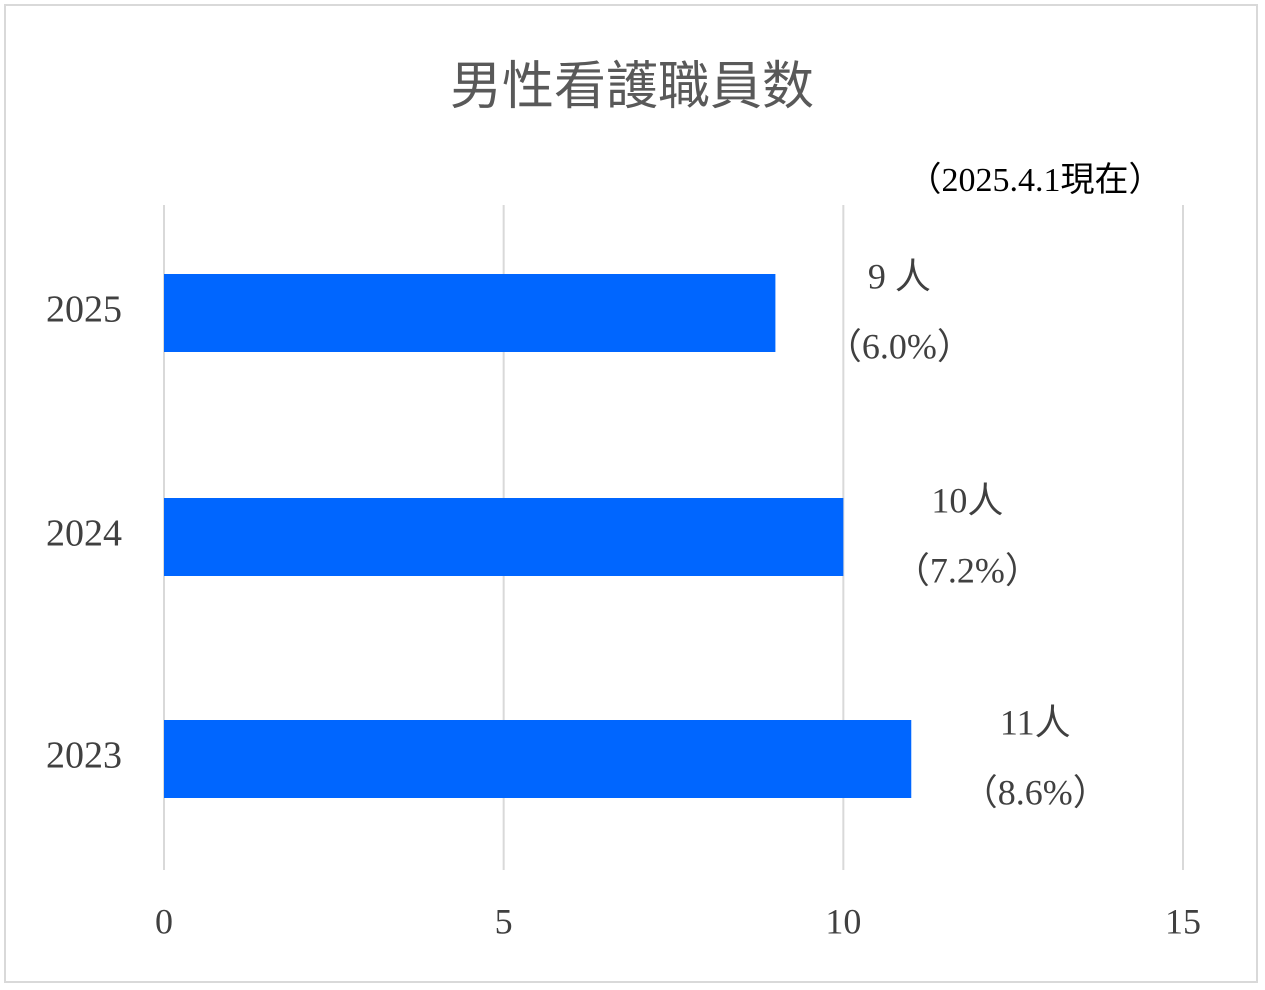 This screenshot has width=1265, height=990. What do you see at coordinates (1035, 180) in the screenshot?
I see `chart-subtitle: （2025.4.1現在）` at bounding box center [1035, 180].